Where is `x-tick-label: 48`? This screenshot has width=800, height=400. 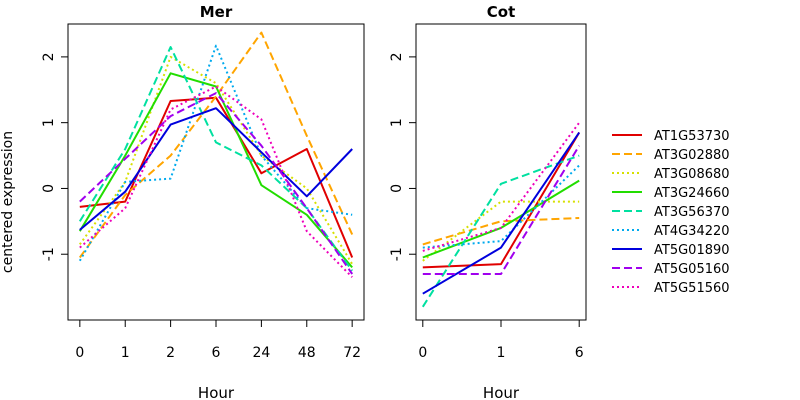
x-tick-label: 48 is located at coordinates (307, 353).